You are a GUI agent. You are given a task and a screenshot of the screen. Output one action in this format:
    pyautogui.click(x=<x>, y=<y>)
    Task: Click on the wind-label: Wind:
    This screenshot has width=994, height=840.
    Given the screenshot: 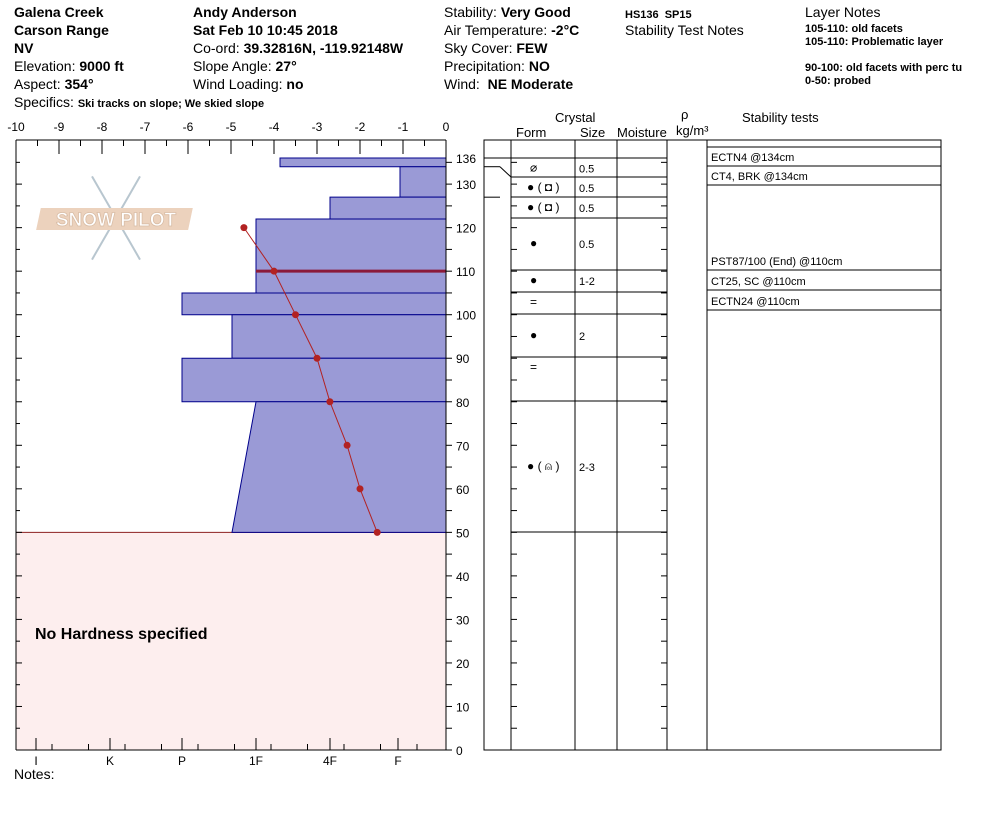 What is the action you would take?
    pyautogui.click(x=462, y=84)
    